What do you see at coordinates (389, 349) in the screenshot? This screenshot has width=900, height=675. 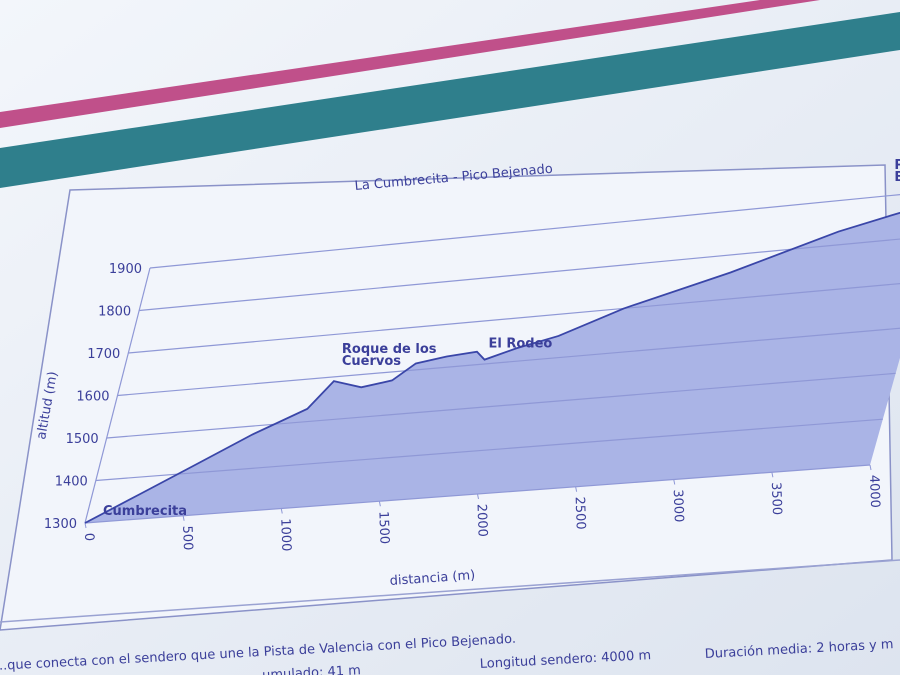 I see `annotation: Roque de los` at bounding box center [389, 349].